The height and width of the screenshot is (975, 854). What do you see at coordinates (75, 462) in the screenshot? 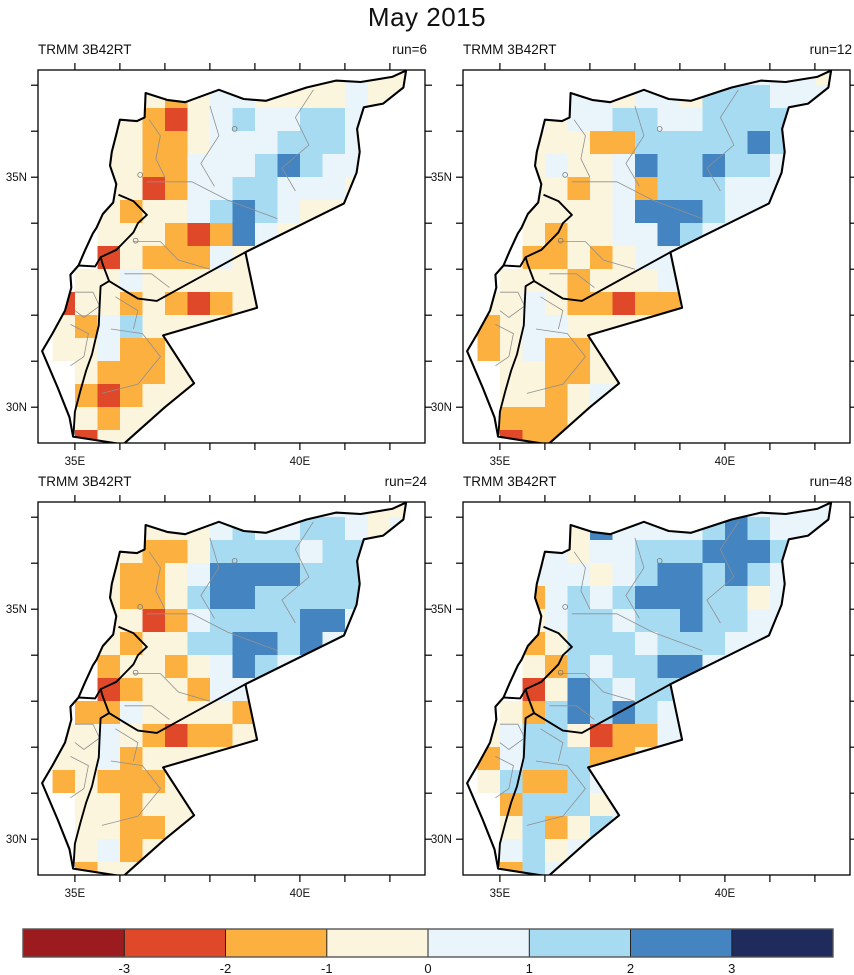
I see `x-tick-label: 35E` at bounding box center [75, 462].